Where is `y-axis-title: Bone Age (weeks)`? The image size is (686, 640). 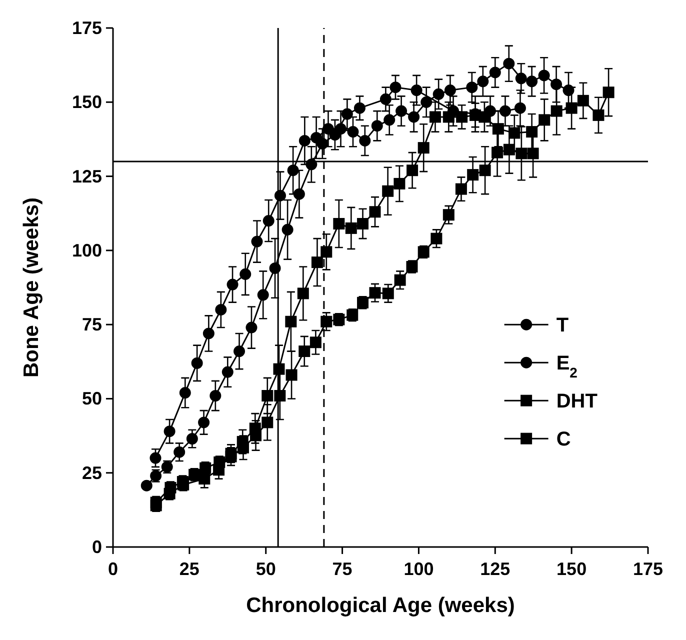
y-axis-title: Bone Age (weeks) is located at coordinates (31, 287).